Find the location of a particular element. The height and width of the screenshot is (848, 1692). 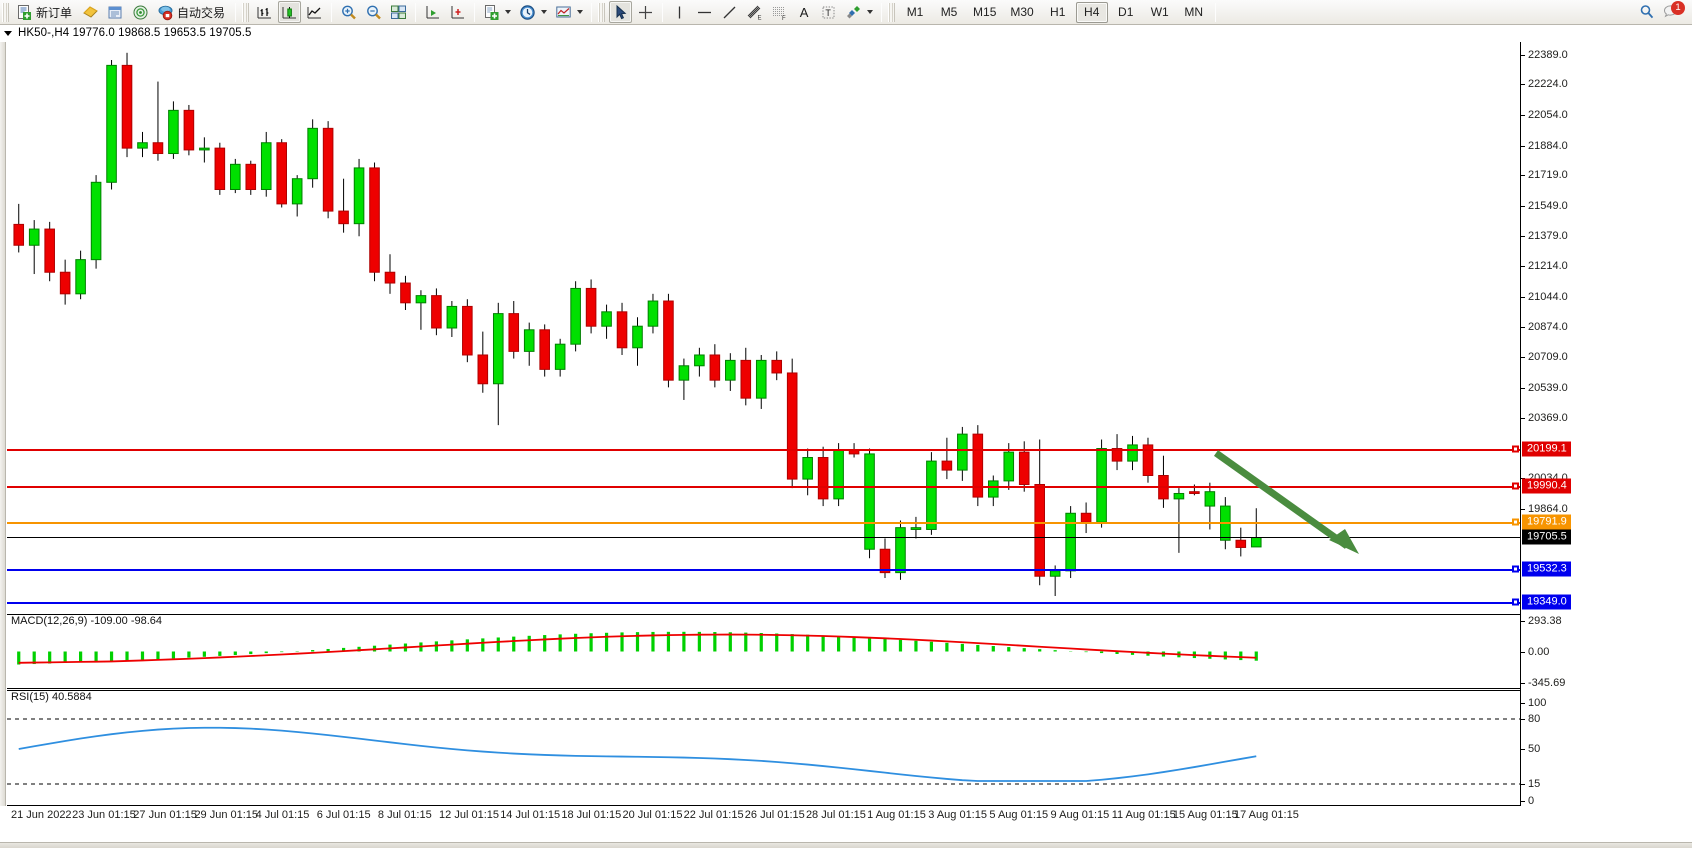

macd-panel: MACD(12,26,9) -109.00 -98.64 is located at coordinates (763, 651).